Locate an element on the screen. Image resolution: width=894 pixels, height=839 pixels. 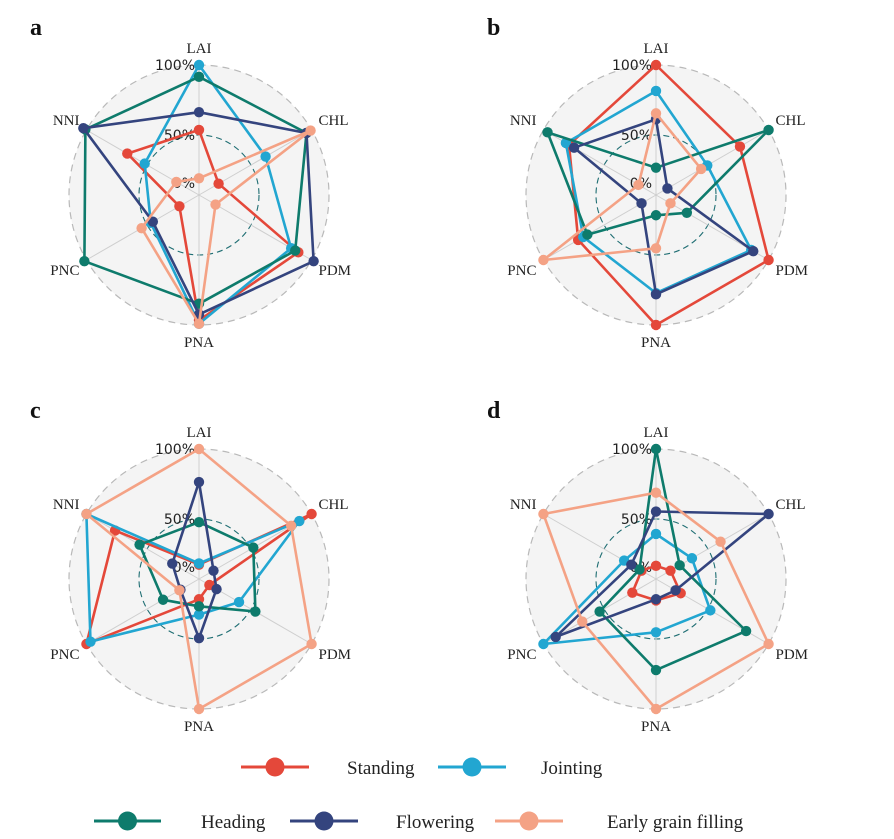
legend-item-standing: Standing is located at coordinates (328, 768).